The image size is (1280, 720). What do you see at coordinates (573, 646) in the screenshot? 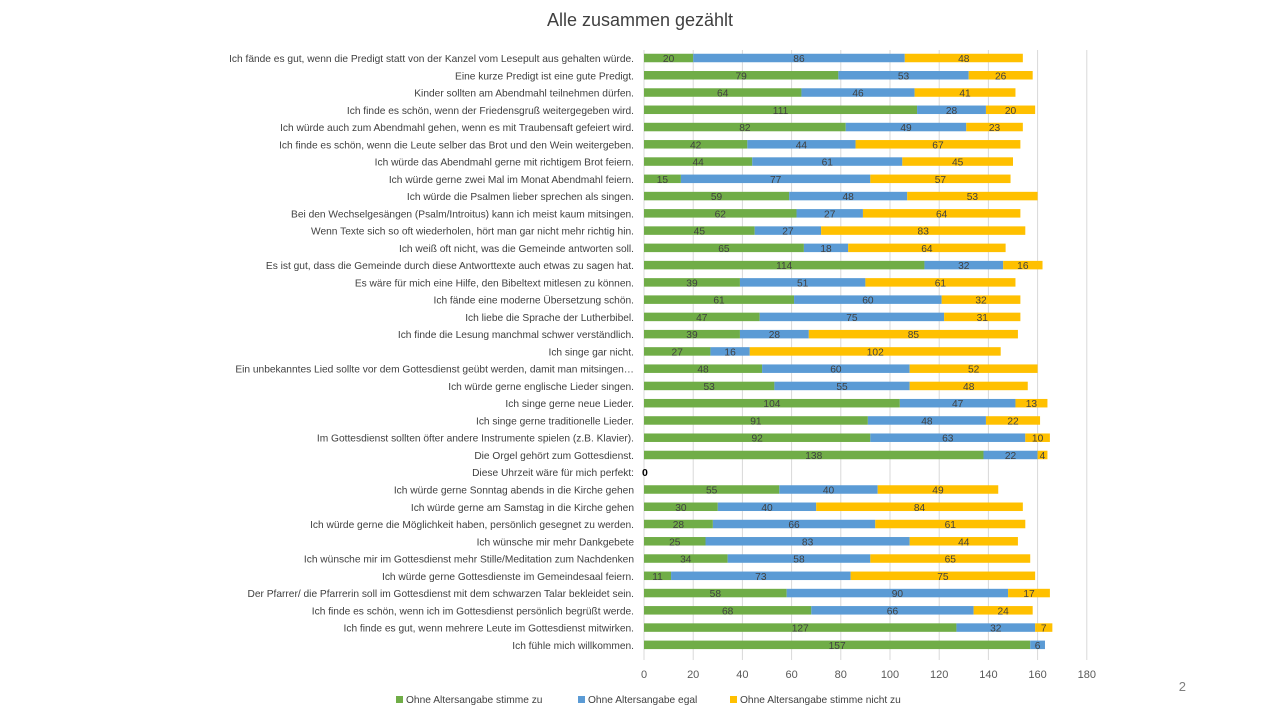
I see `category-label: Ich fühle mich willkommen.` at bounding box center [573, 646].